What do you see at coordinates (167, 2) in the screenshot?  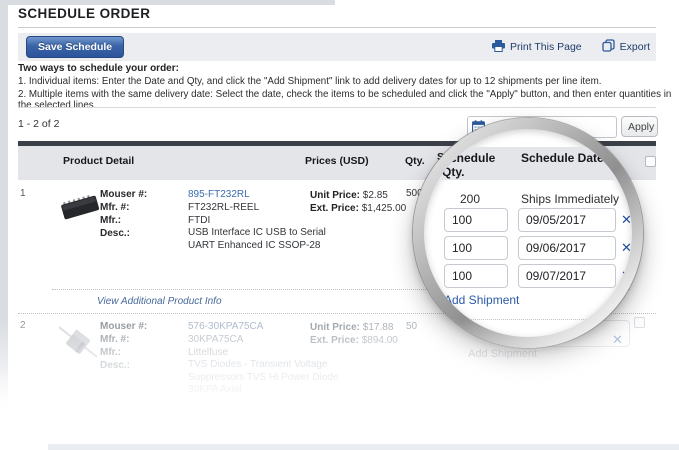 I see `top-edge-strip` at bounding box center [167, 2].